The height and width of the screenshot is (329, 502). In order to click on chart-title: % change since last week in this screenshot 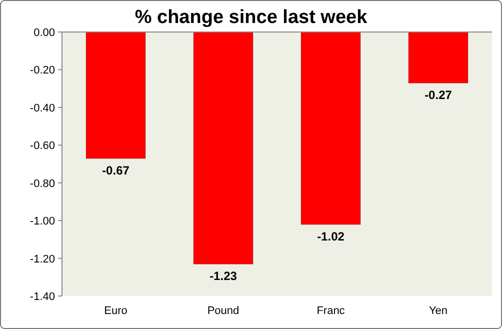, I will do `click(251, 17)`.